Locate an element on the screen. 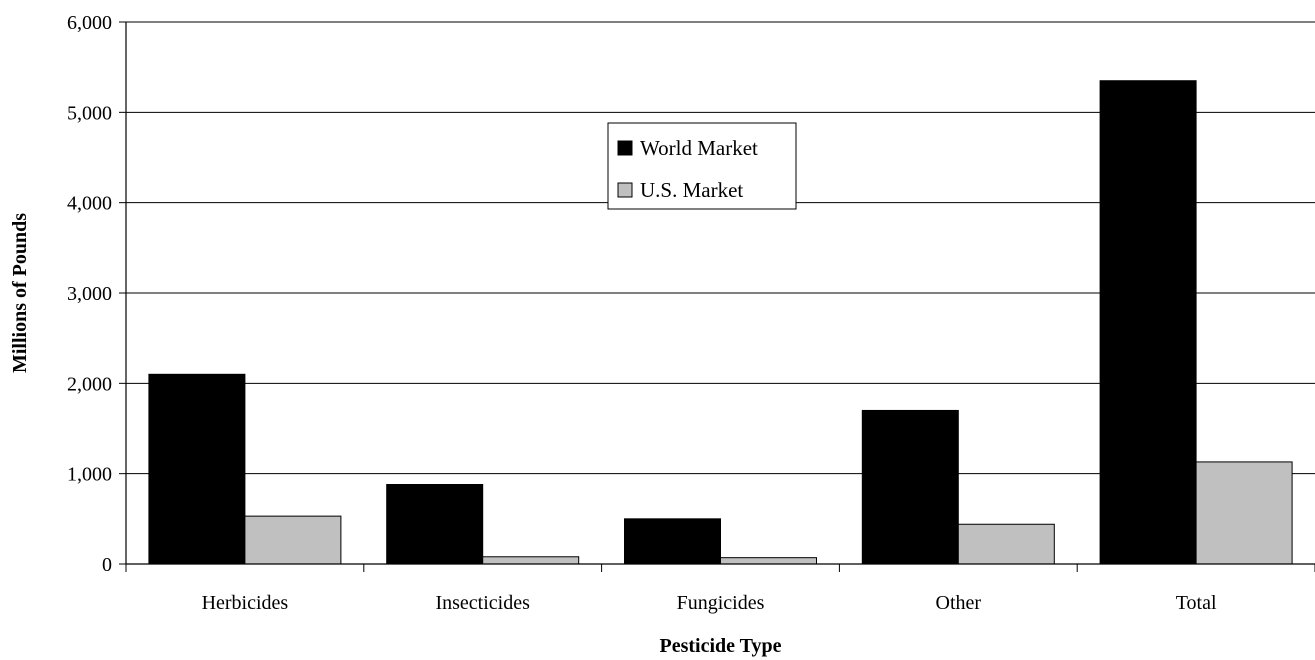 The image size is (1315, 660). y-tick-label: 1,000 is located at coordinates (89, 475).